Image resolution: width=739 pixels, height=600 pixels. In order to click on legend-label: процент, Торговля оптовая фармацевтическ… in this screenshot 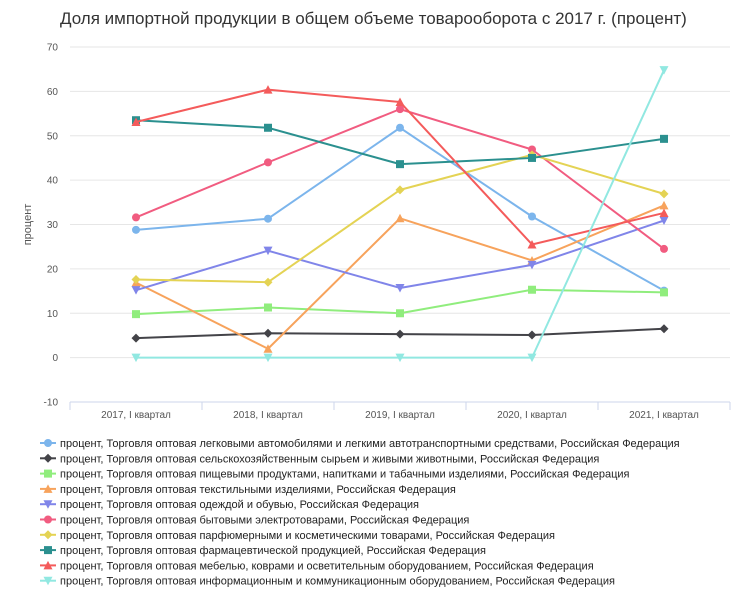, I will do `click(273, 551)`.